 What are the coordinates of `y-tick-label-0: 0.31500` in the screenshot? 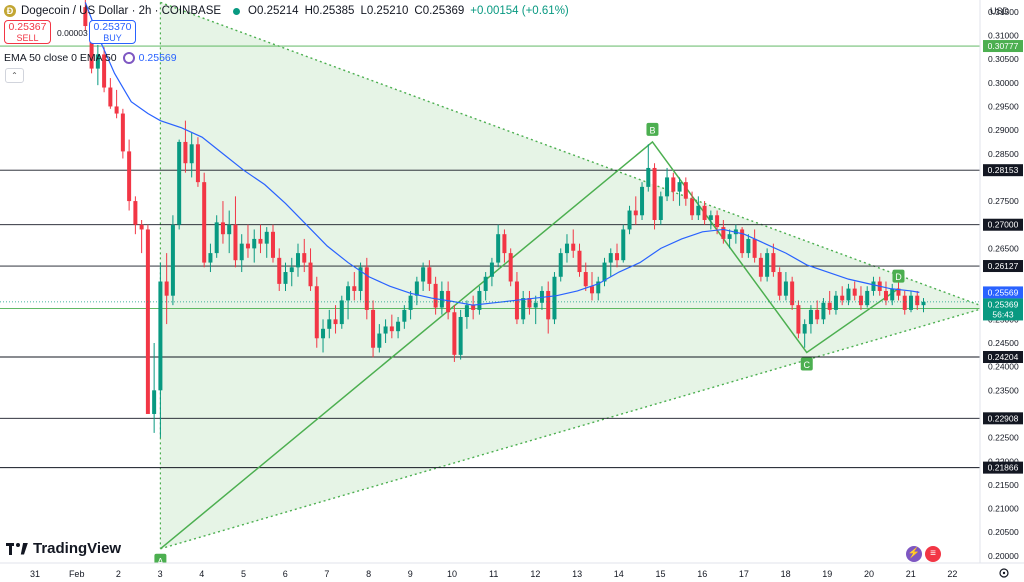 It's located at (1003, 12).